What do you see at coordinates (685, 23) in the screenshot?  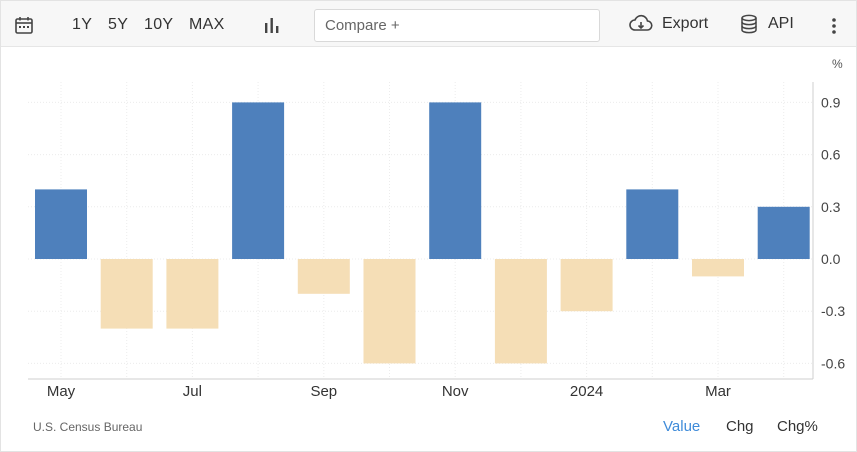 I see `export-label: Export` at bounding box center [685, 23].